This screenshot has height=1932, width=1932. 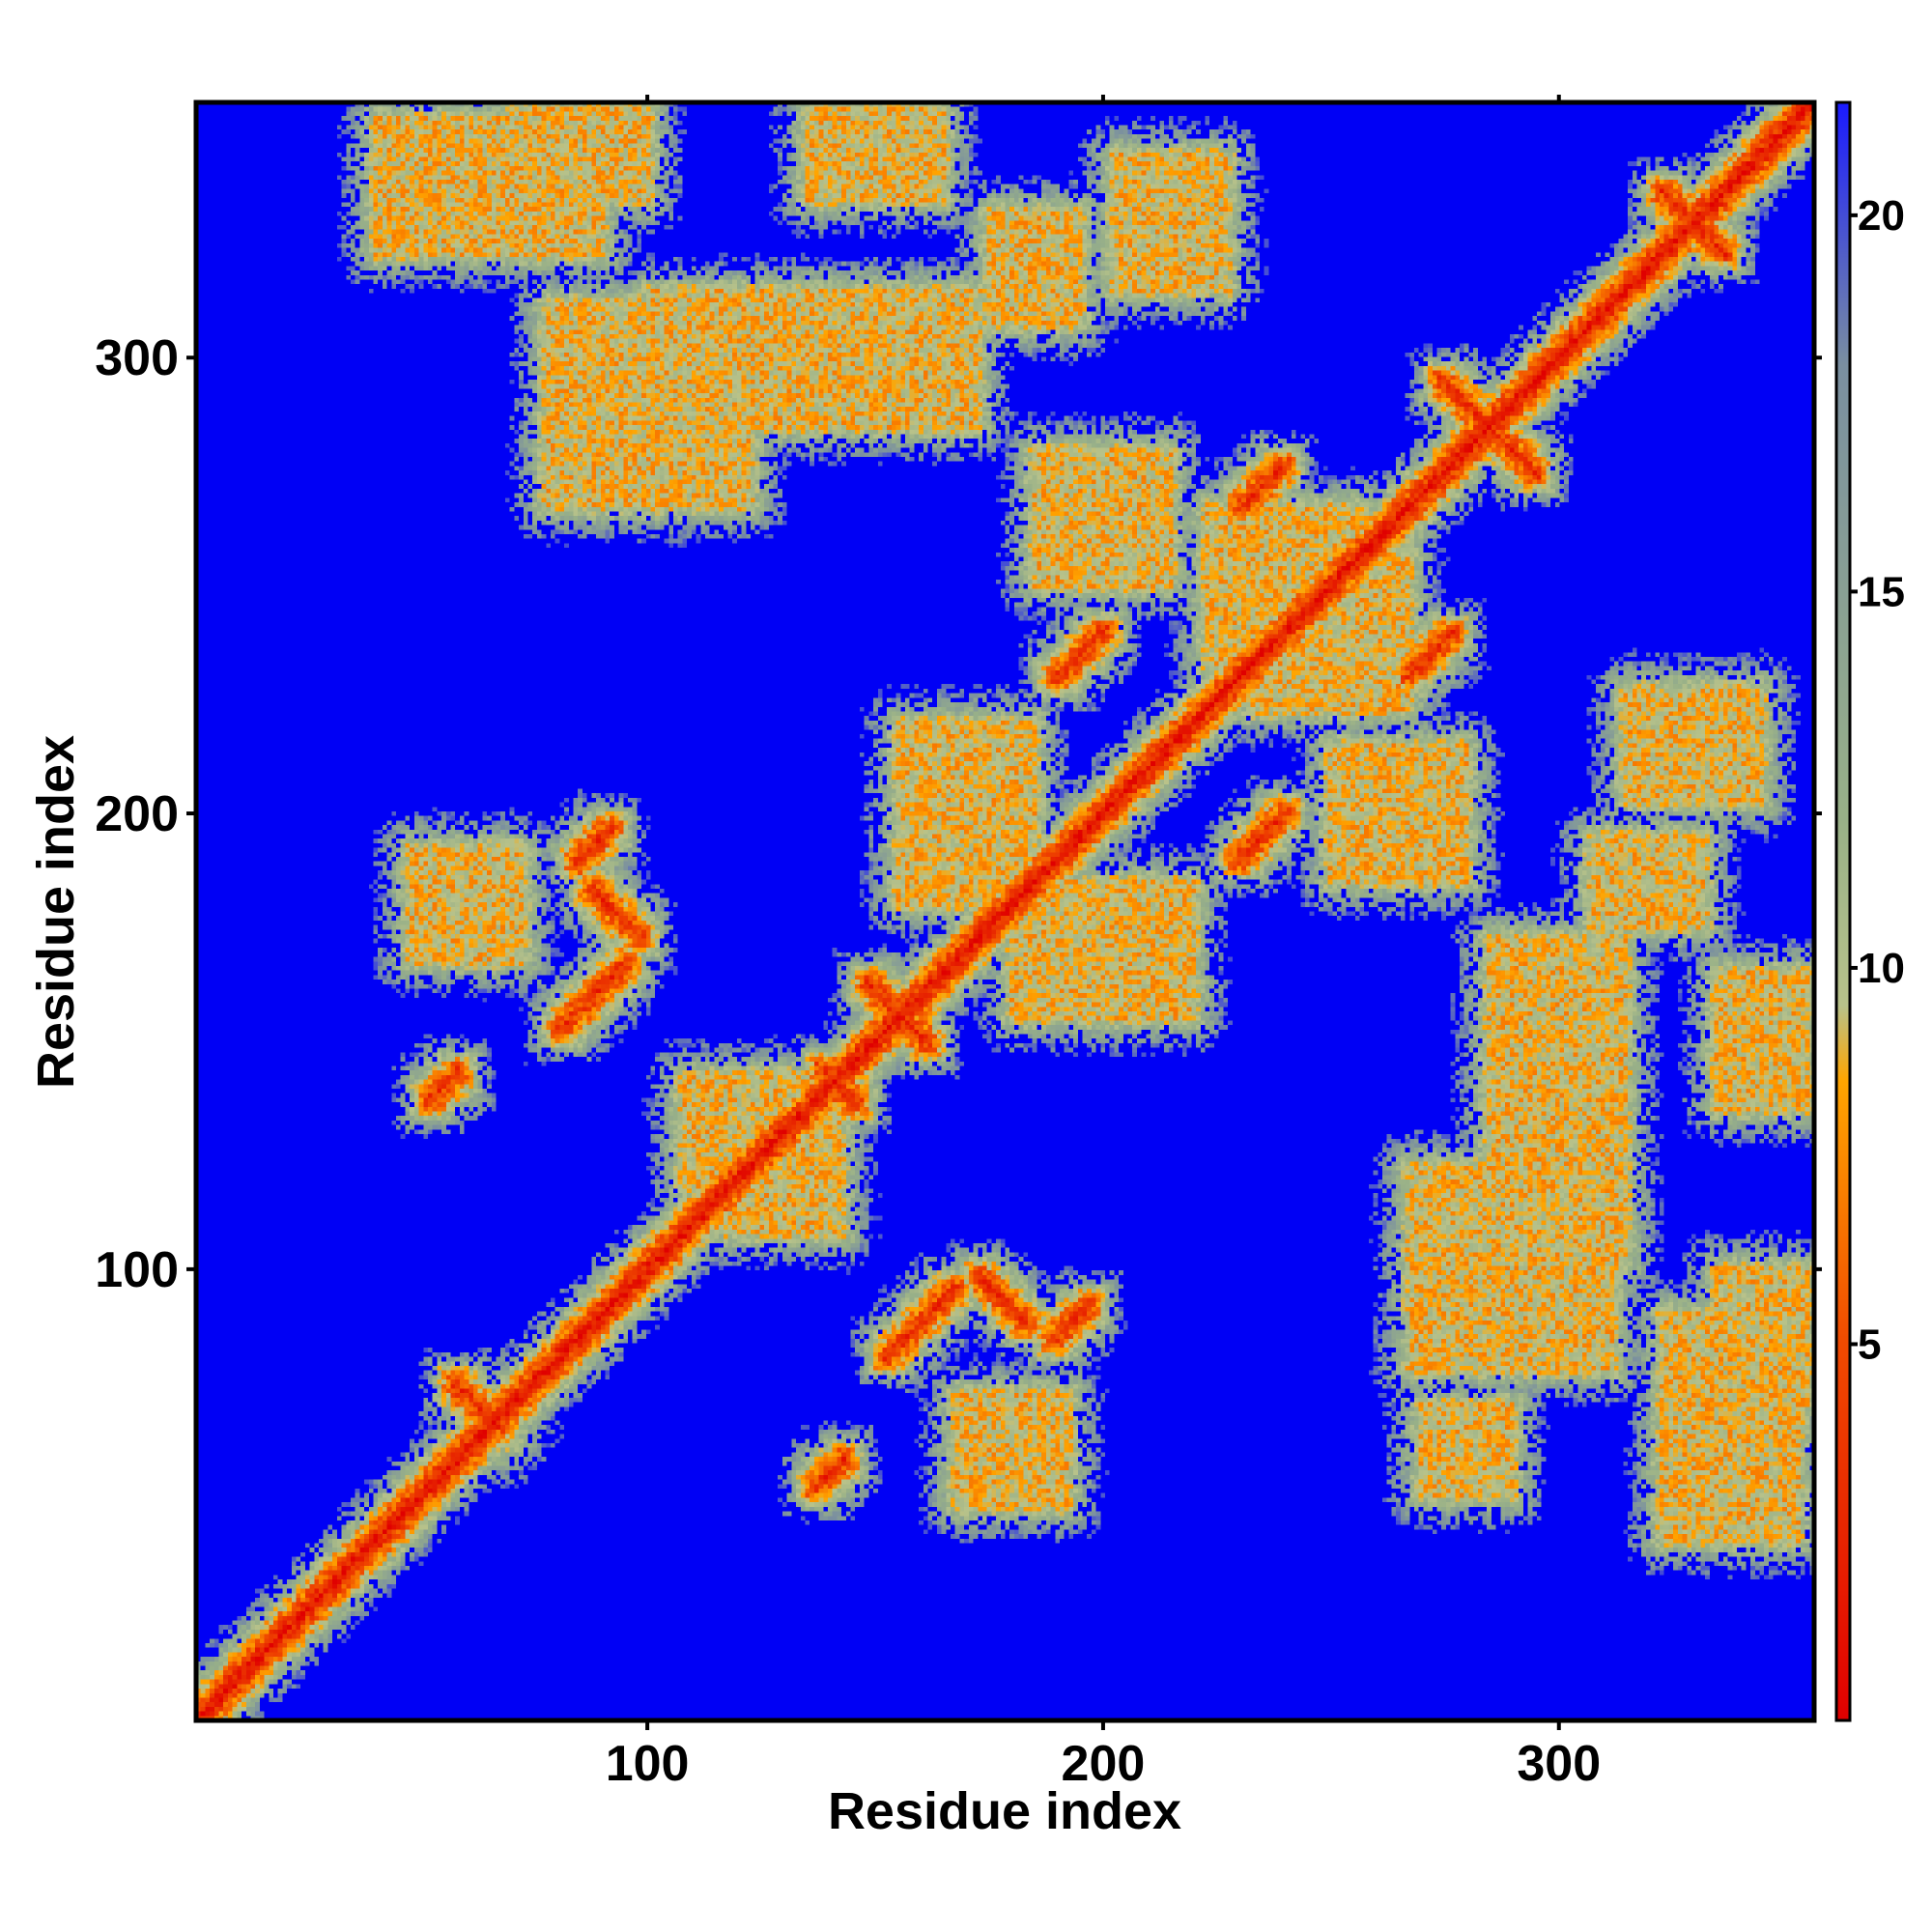 What do you see at coordinates (648, 1764) in the screenshot?
I see `x-tick-label: 100` at bounding box center [648, 1764].